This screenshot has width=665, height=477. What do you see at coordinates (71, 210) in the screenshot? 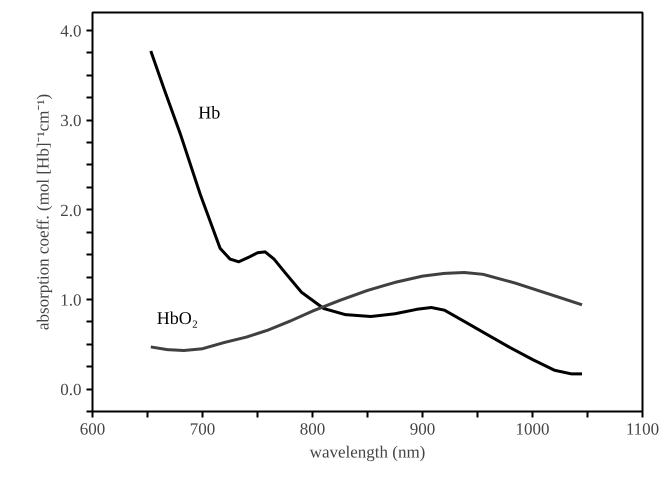
I see `y-tick-label: 2.0` at bounding box center [71, 210].